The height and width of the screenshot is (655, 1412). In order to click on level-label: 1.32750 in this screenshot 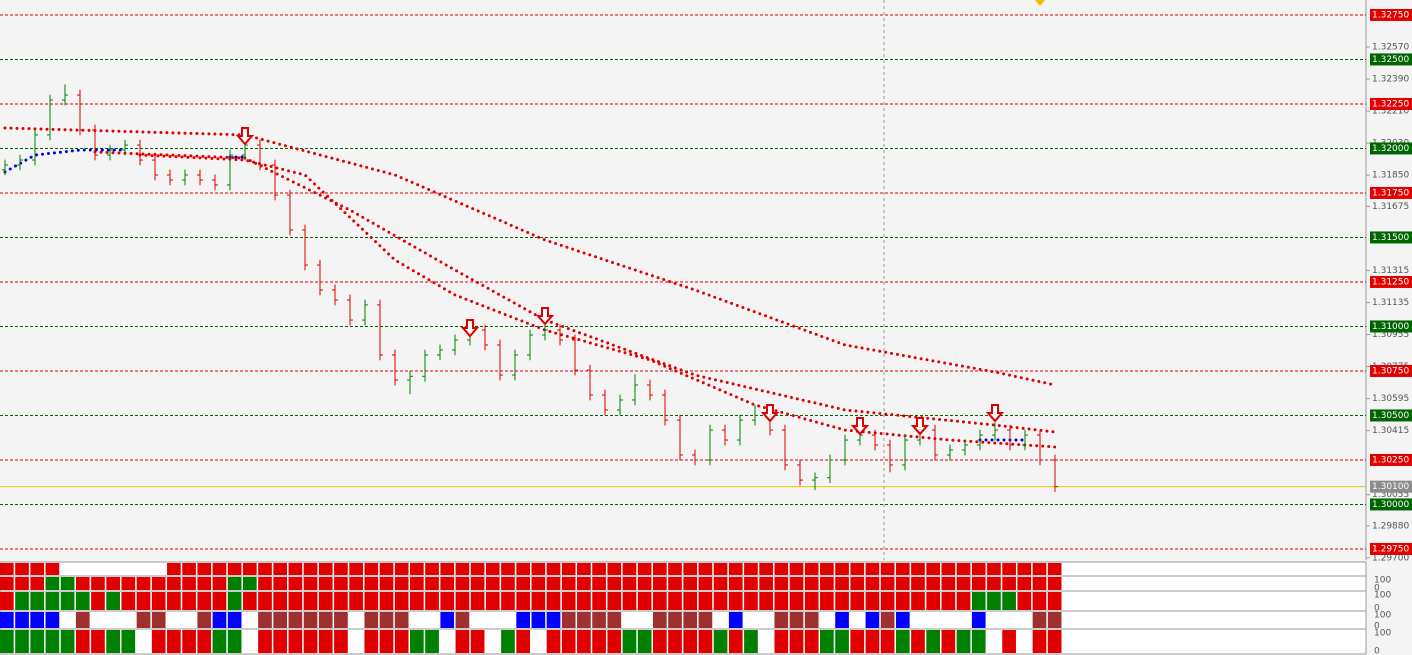, I will do `click(1390, 15)`.